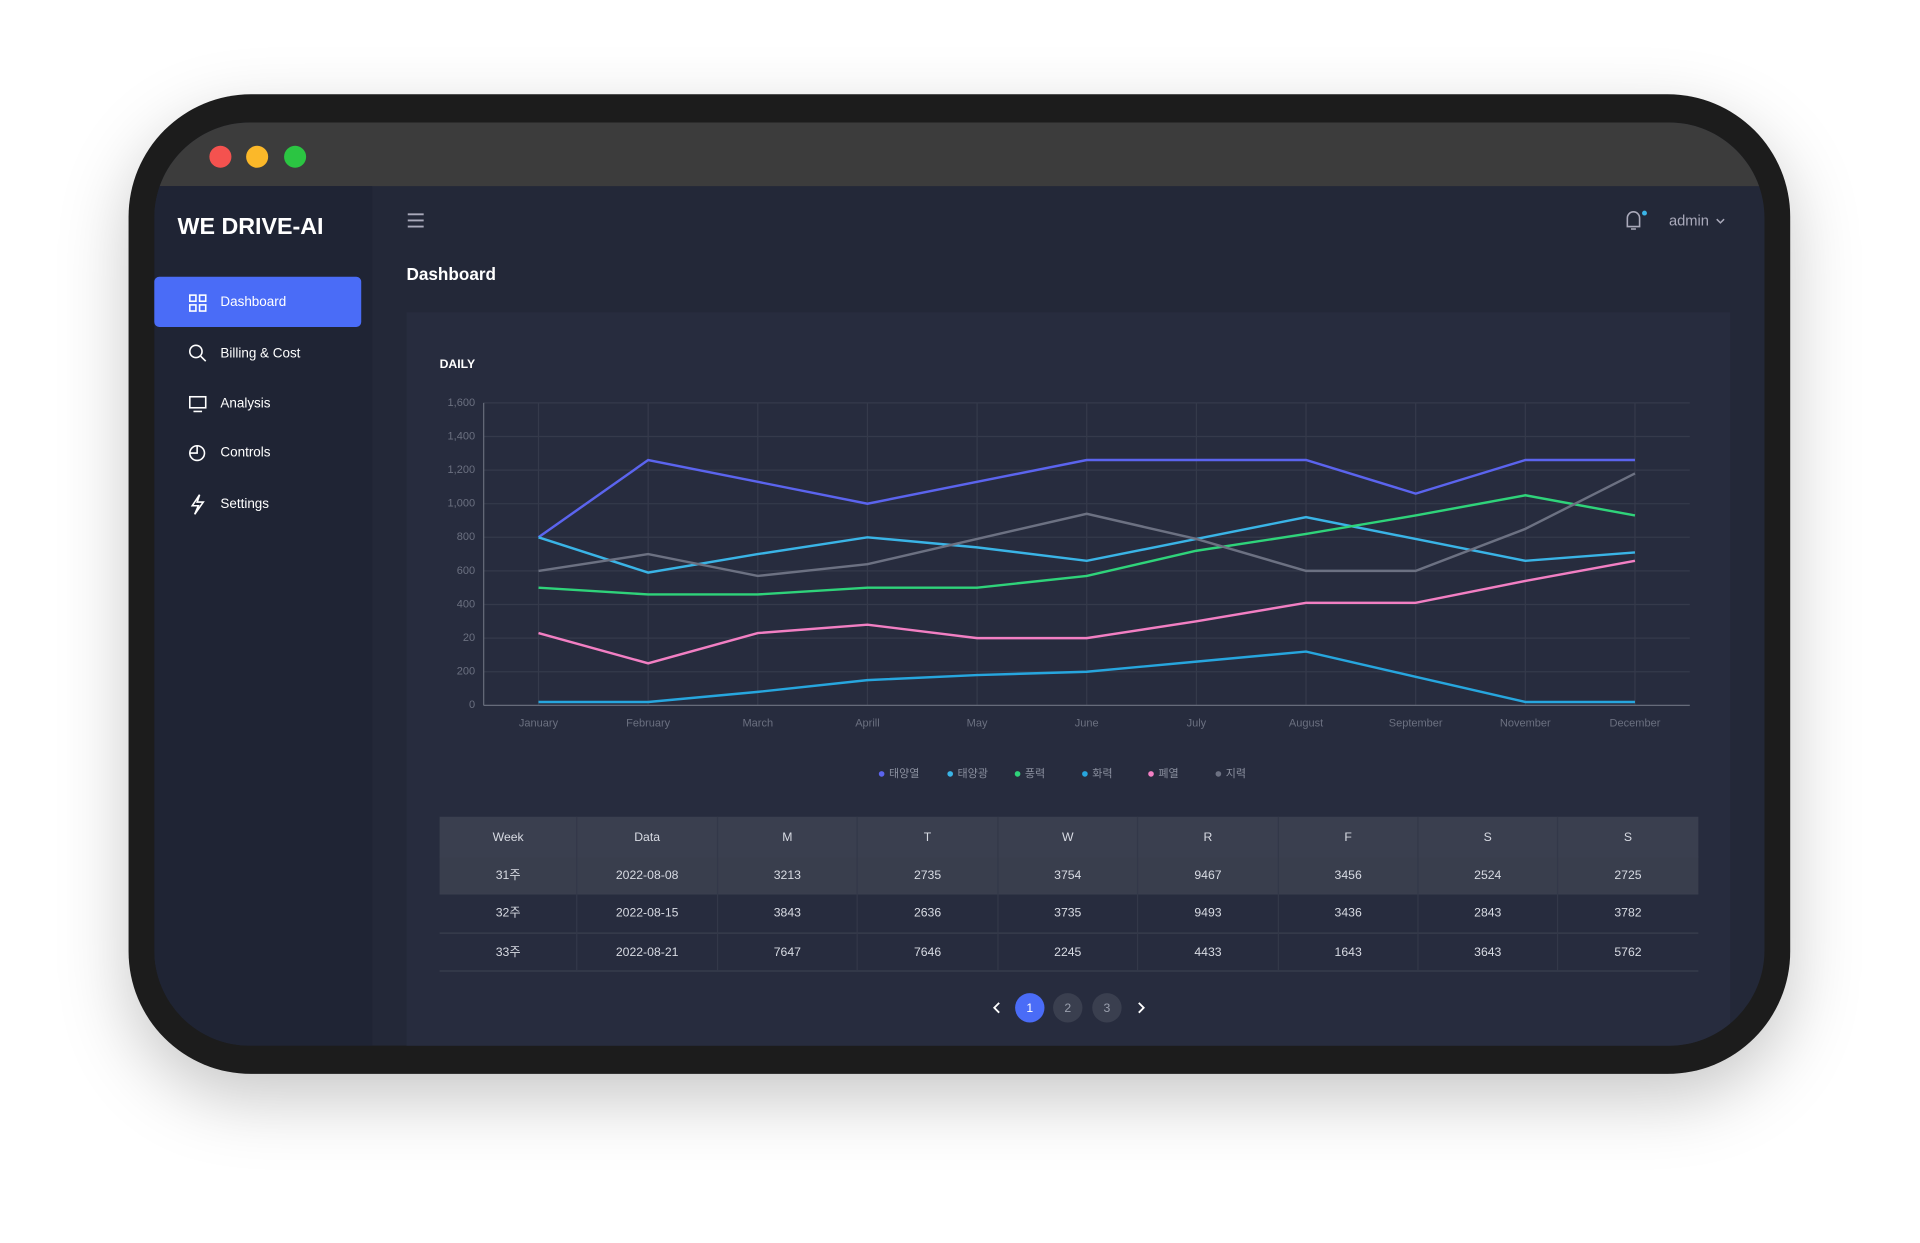 The width and height of the screenshot is (1920, 1243). I want to click on row-highlight, so click(1069, 875).